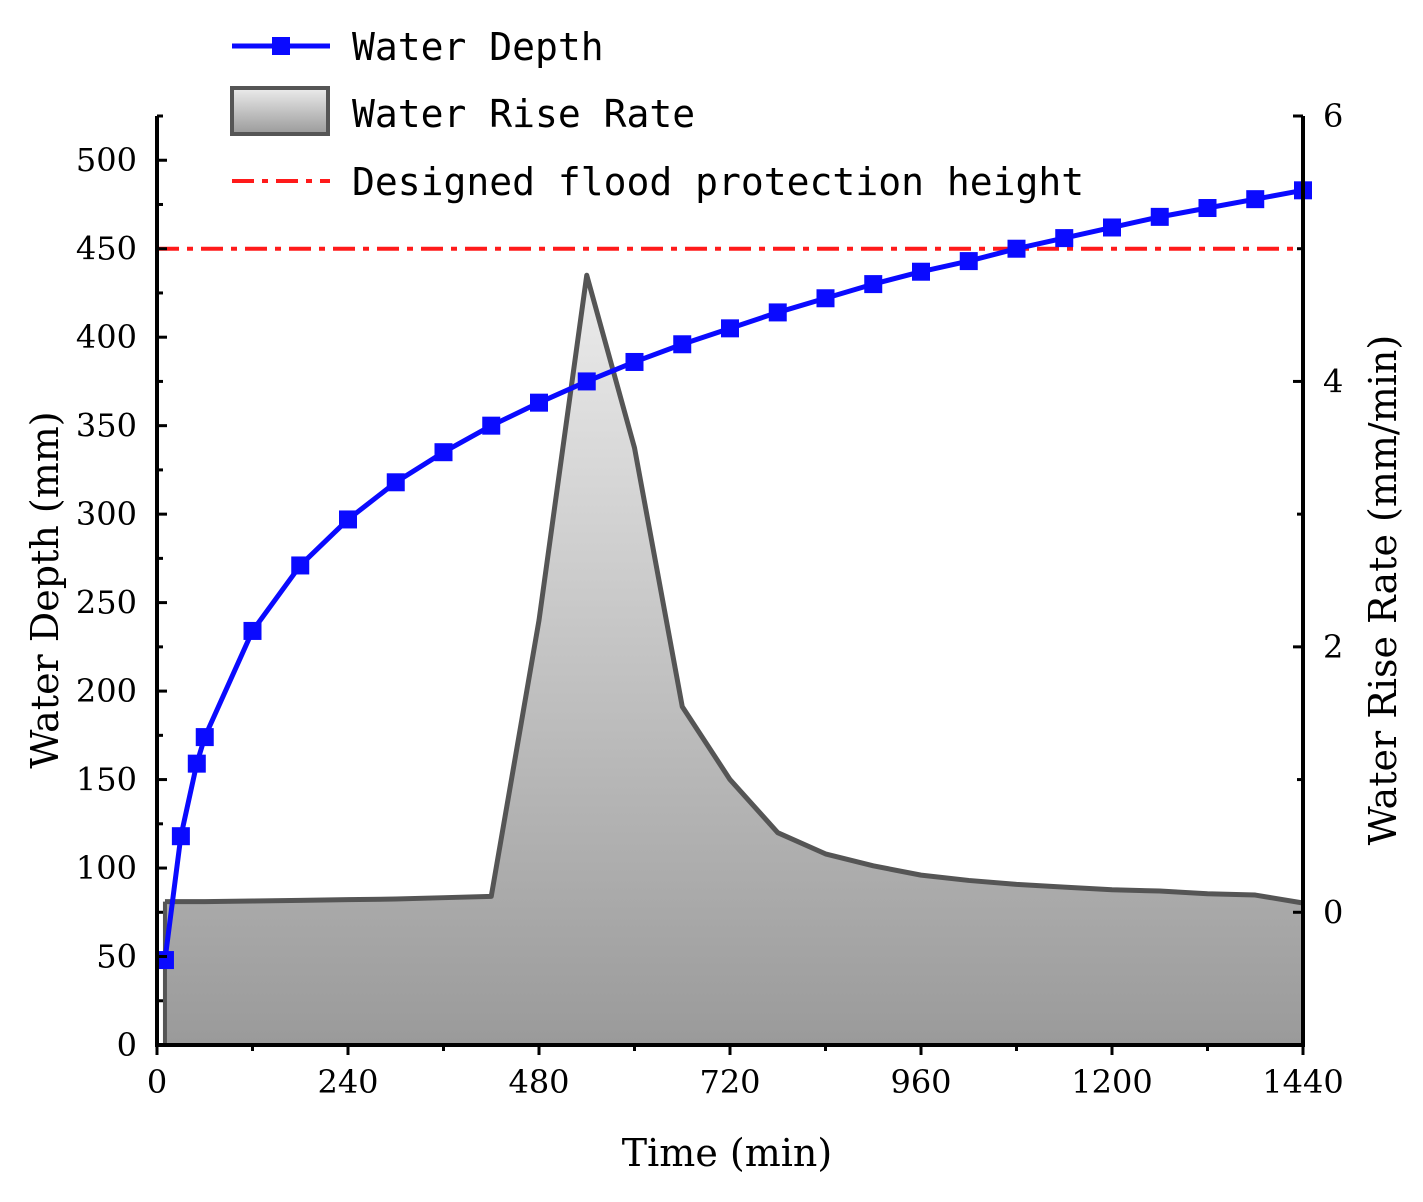 The height and width of the screenshot is (1202, 1423). Describe the element at coordinates (478, 47) in the screenshot. I see `legend-label-water-depth: Water Depth` at that location.